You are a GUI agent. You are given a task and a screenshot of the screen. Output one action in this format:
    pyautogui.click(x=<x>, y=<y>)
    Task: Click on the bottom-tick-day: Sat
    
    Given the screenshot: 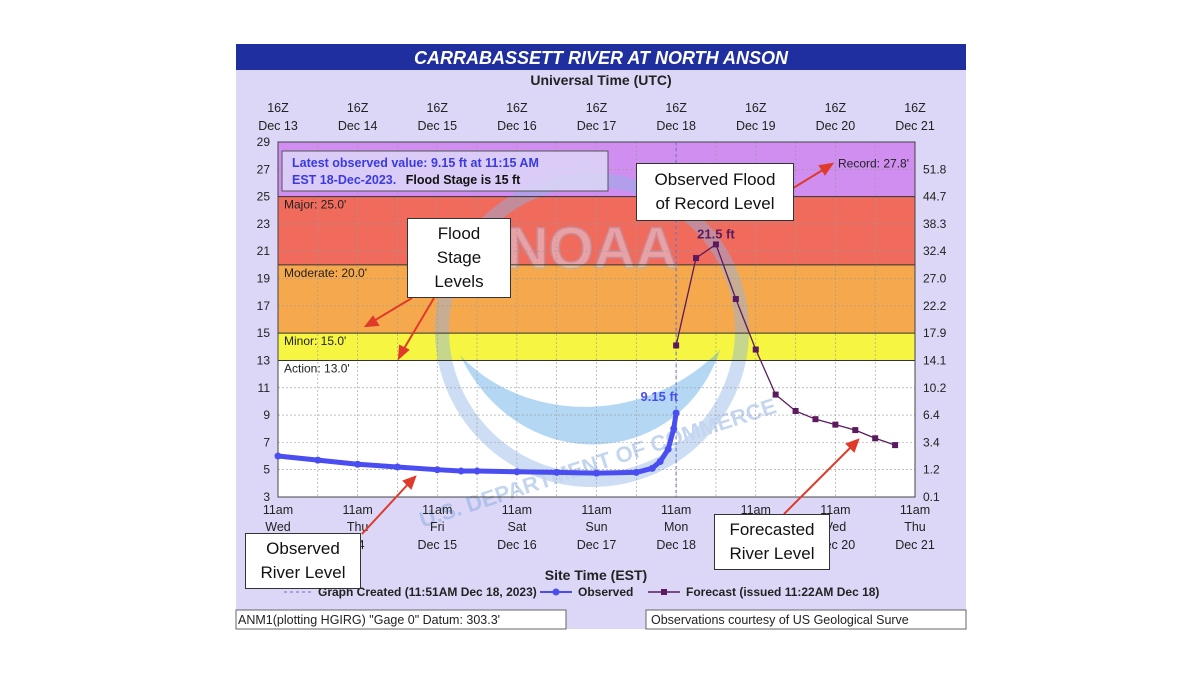 What is the action you would take?
    pyautogui.click(x=516, y=527)
    